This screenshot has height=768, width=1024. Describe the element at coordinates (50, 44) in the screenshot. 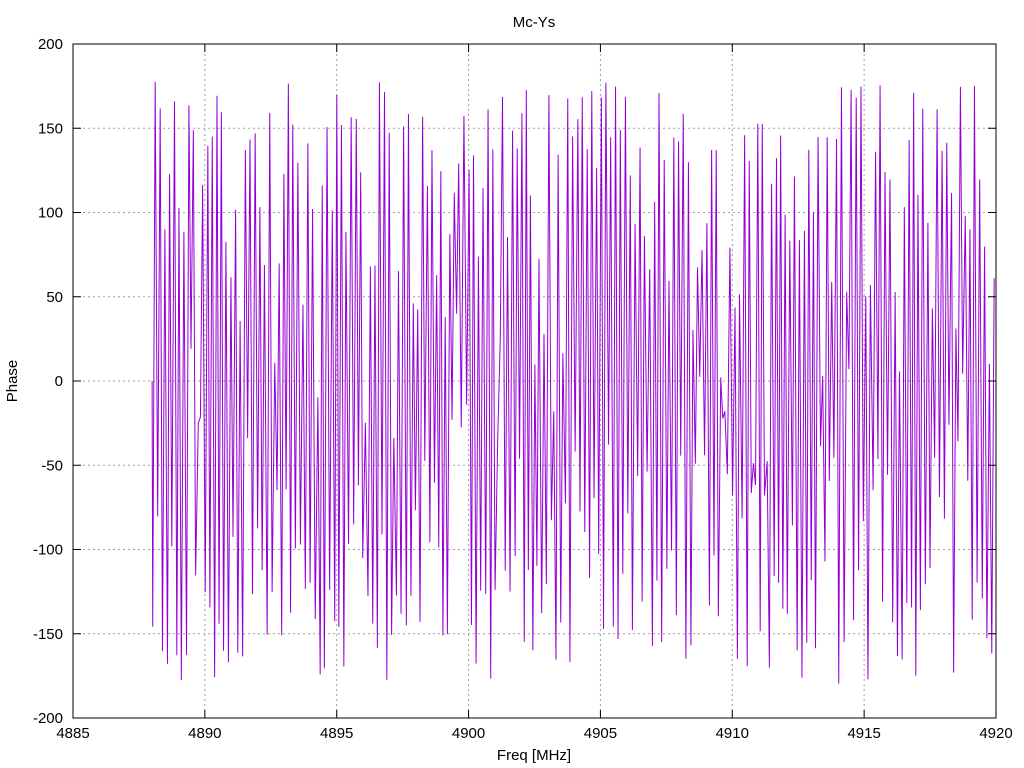

I see `y-tick-label: 200` at that location.